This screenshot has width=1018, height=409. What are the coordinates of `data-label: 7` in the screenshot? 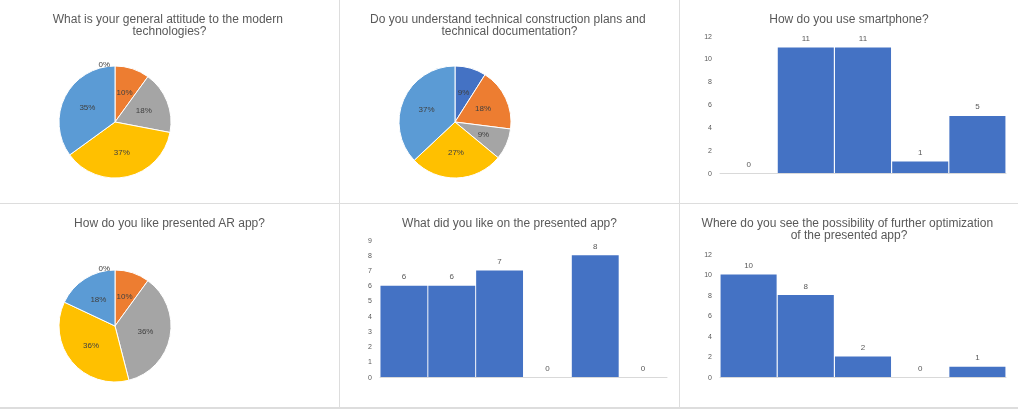 It's located at (500, 261).